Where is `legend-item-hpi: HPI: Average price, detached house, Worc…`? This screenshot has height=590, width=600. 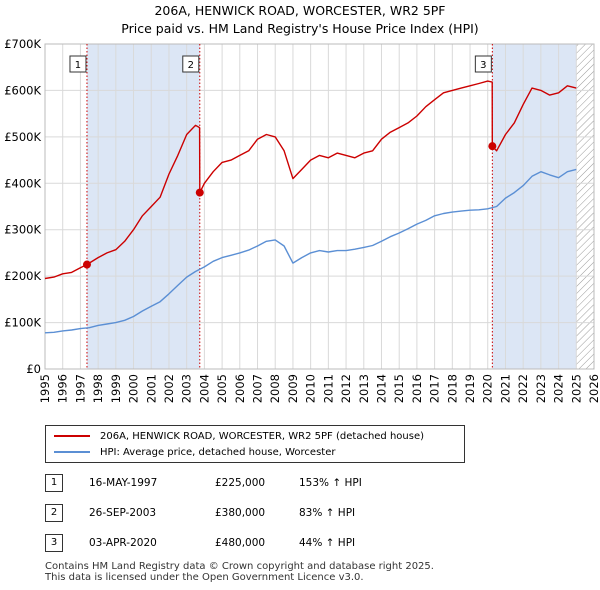
legend-item-hpi: HPI: Average price, detached house, Worc… is located at coordinates (194, 452).